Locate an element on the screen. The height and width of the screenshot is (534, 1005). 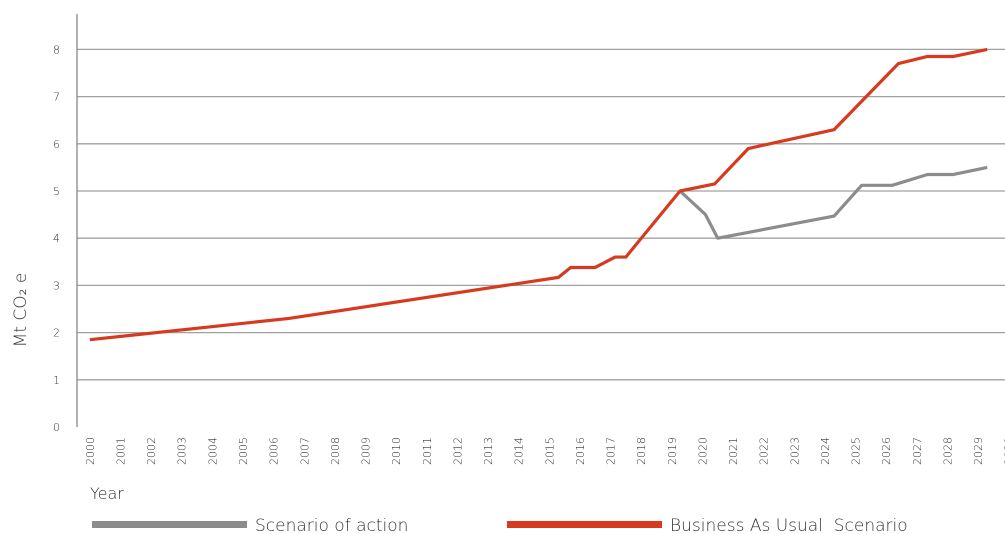
x-tick-label: 2018 is located at coordinates (641, 451).